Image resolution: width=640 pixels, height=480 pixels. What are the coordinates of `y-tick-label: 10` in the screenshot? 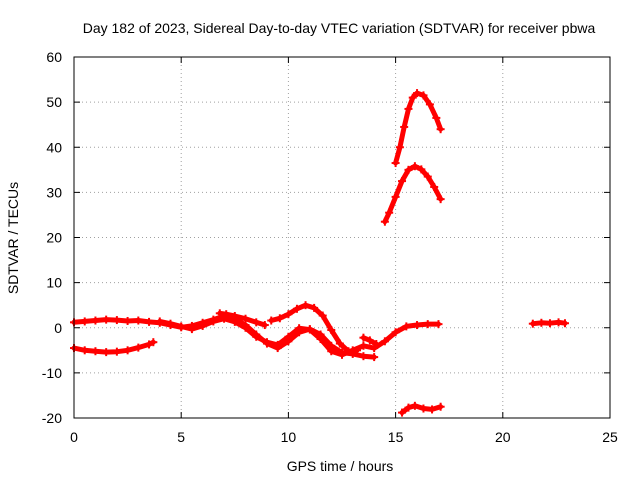 It's located at (54, 283).